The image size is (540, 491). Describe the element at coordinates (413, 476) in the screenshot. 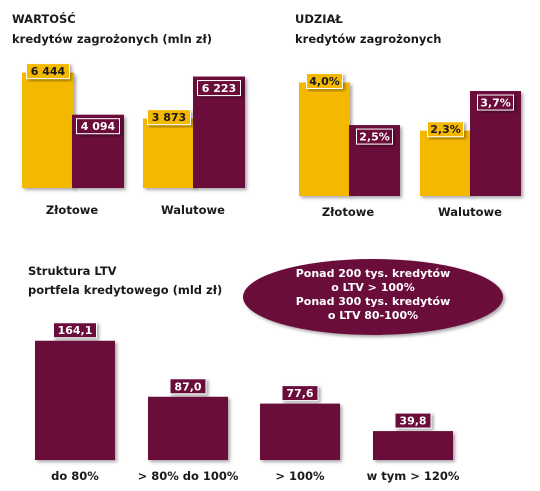

I see `chart3-category-label-3: w tym > 120%` at that location.